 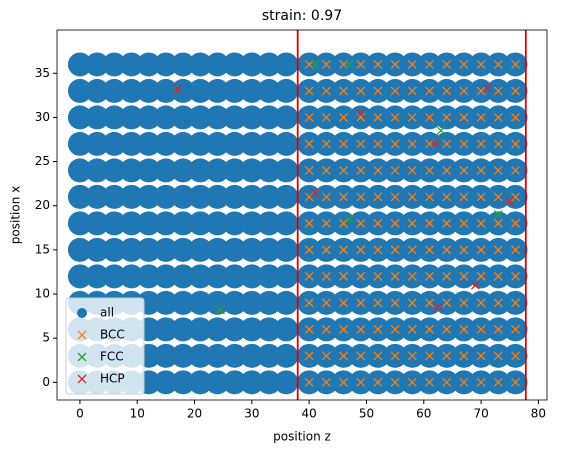 I want to click on chart-title: strain: 0.97, so click(x=302, y=16).